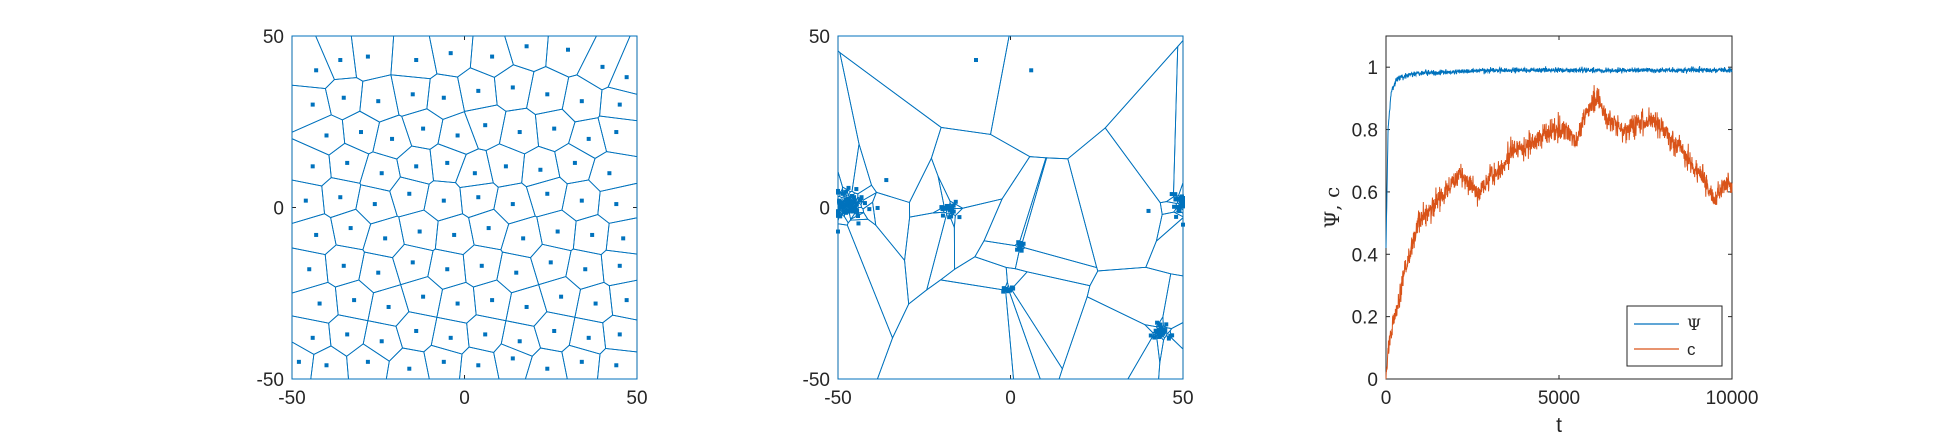 The width and height of the screenshot is (1938, 441). What do you see at coordinates (1559, 425) in the screenshot?
I see `x-axis-label: t` at bounding box center [1559, 425].